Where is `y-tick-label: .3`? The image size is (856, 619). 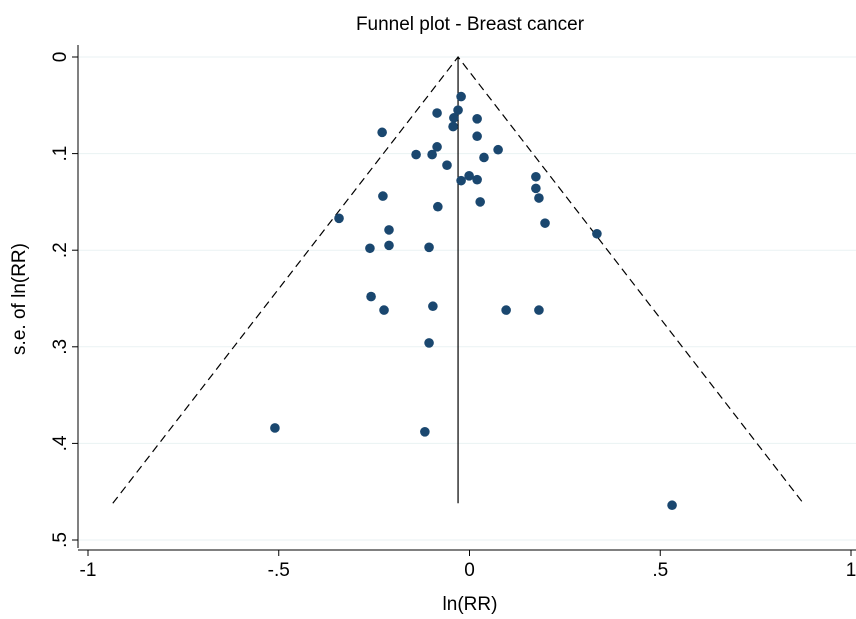
y-tick-label: .3 is located at coordinates (60, 347).